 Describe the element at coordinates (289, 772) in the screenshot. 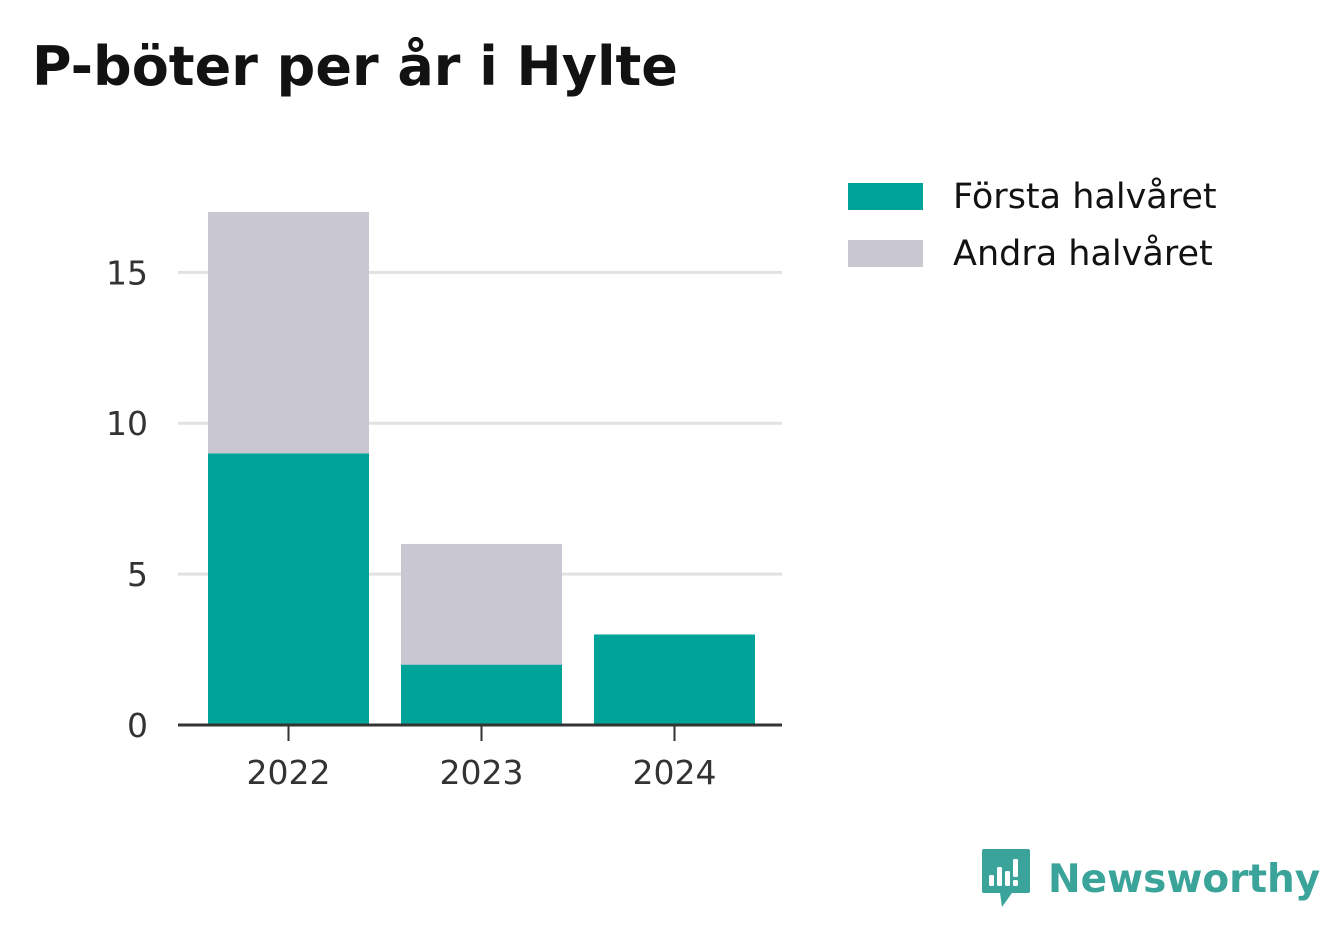

I see `x-tick-label-2022: 2022` at that location.